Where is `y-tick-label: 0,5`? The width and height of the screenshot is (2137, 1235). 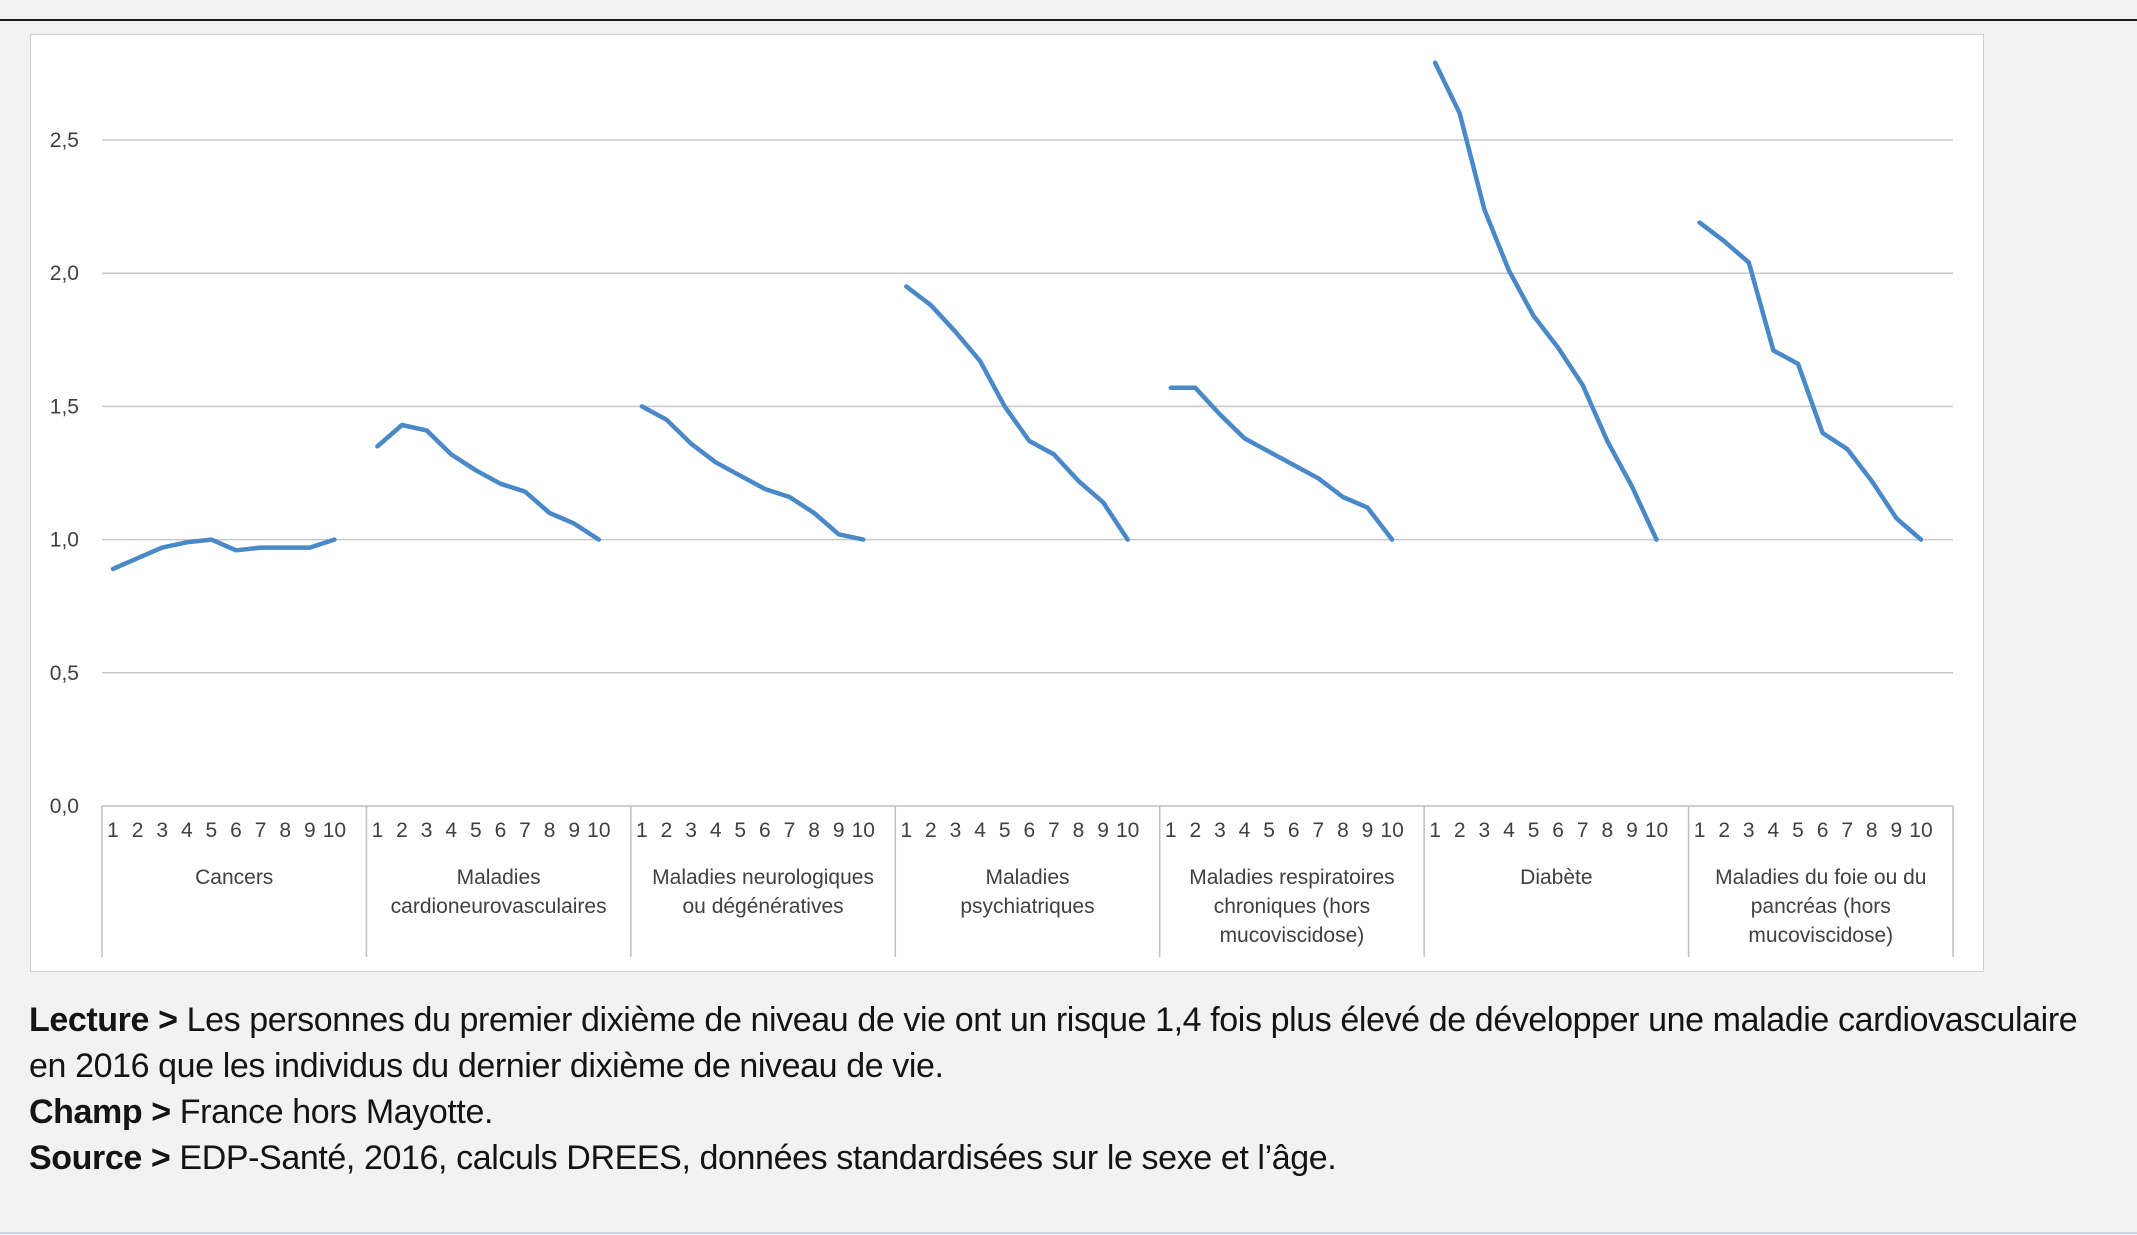
y-tick-label: 0,5 is located at coordinates (64, 673).